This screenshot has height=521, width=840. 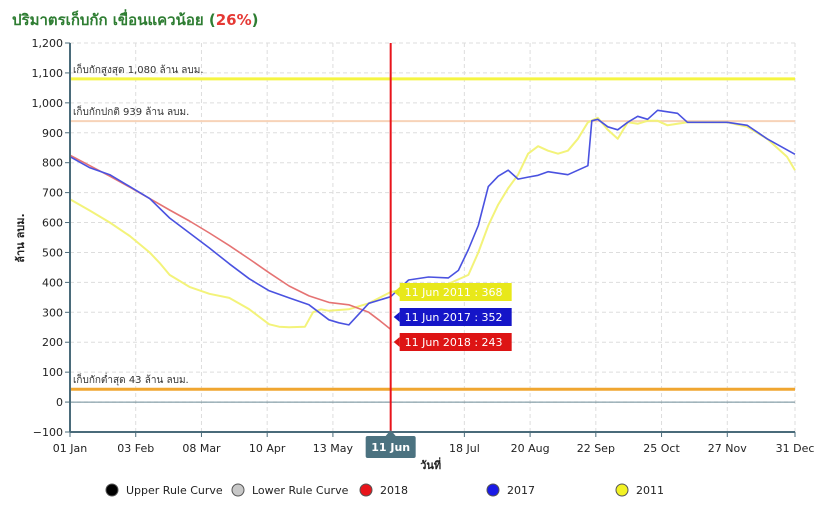 I want to click on date-cursor: 11 Jun, so click(x=390, y=250).